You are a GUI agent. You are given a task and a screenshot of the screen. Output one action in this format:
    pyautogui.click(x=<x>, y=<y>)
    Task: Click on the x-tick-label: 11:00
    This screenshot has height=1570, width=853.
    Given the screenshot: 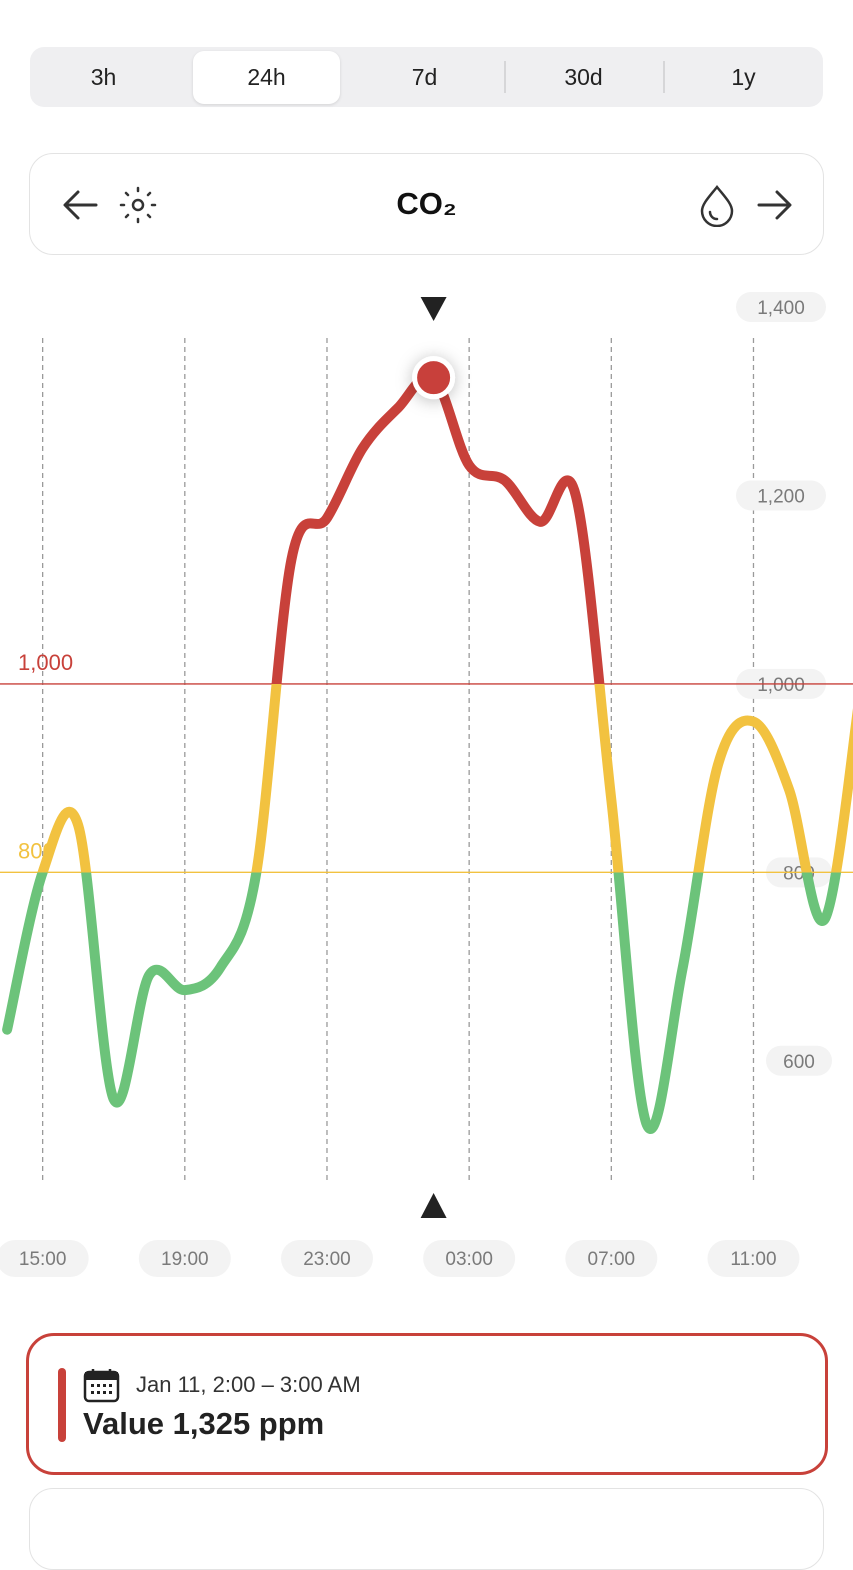 What is the action you would take?
    pyautogui.click(x=753, y=1259)
    